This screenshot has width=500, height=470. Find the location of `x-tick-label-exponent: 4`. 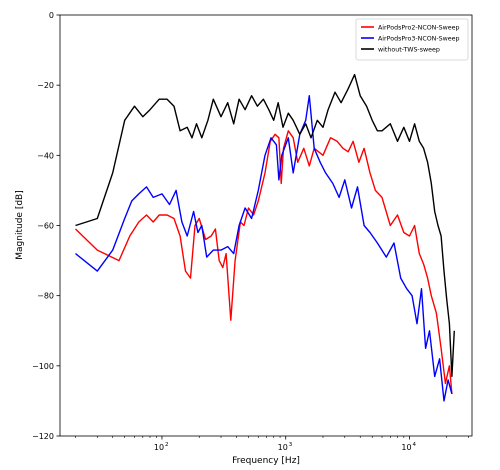

x-tick-label-exponent: 4 is located at coordinates (414, 445).